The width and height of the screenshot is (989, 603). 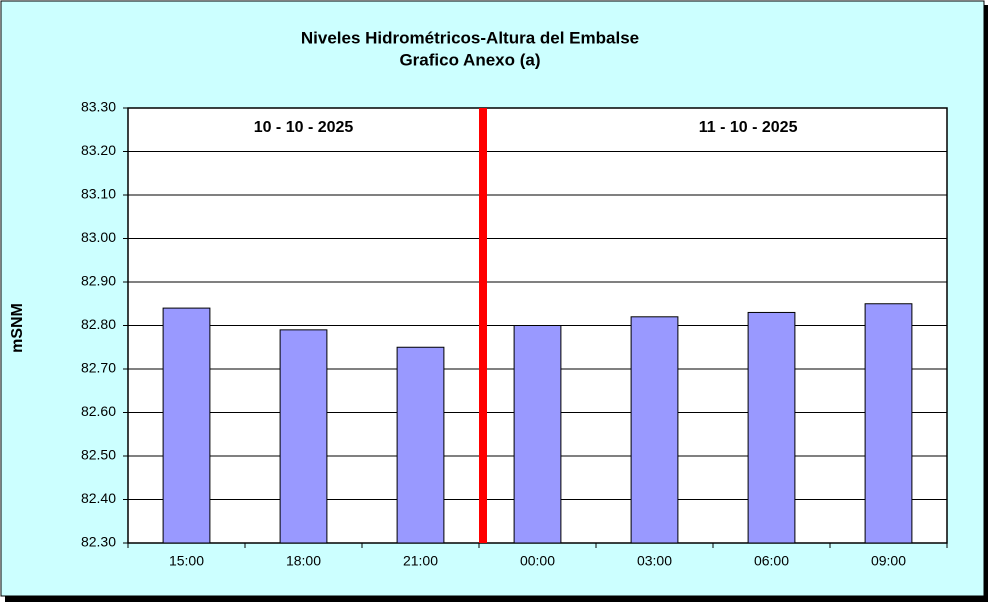 What do you see at coordinates (304, 127) in the screenshot?
I see `annotation: 10 - 10 - 2025` at bounding box center [304, 127].